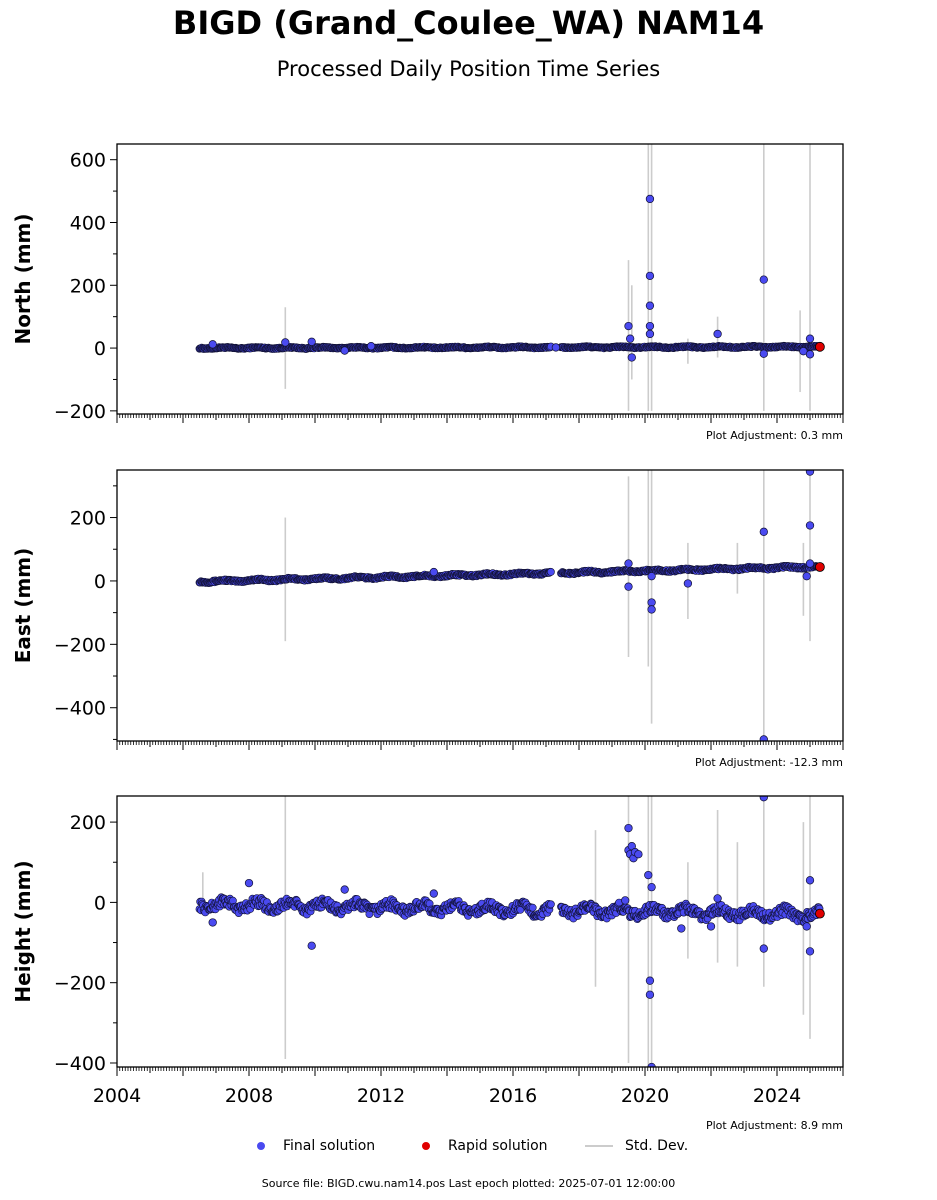 This screenshot has width=937, height=1200. Describe the element at coordinates (468, 23) in the screenshot. I see `chart-title: BIGD (Grand_Coulee_WA) NAM14` at that location.